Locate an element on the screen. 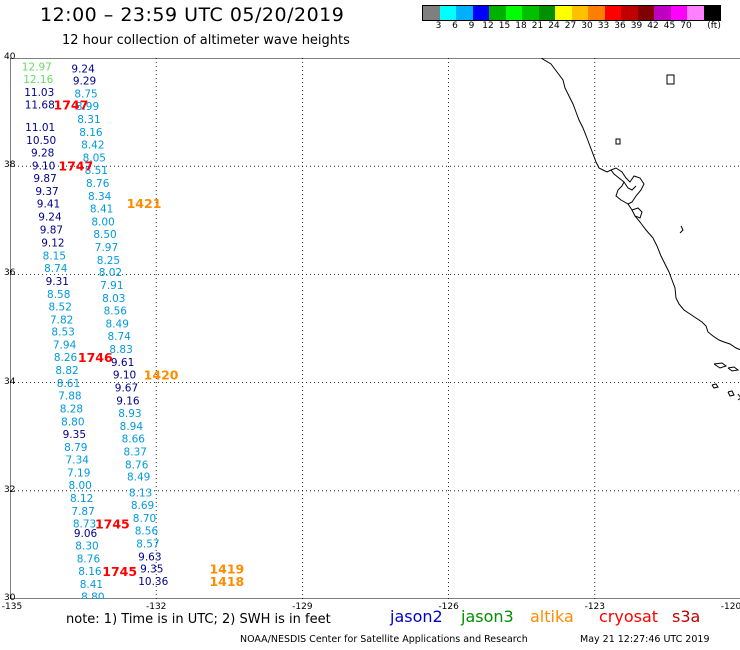 The width and height of the screenshot is (740, 650). color-scale-label: 6 is located at coordinates (455, 26).